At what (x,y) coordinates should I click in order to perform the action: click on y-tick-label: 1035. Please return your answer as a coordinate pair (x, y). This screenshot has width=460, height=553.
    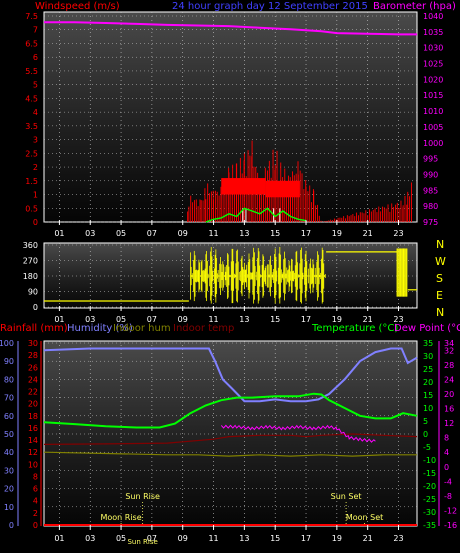
    Looking at the image, I should click on (433, 32).